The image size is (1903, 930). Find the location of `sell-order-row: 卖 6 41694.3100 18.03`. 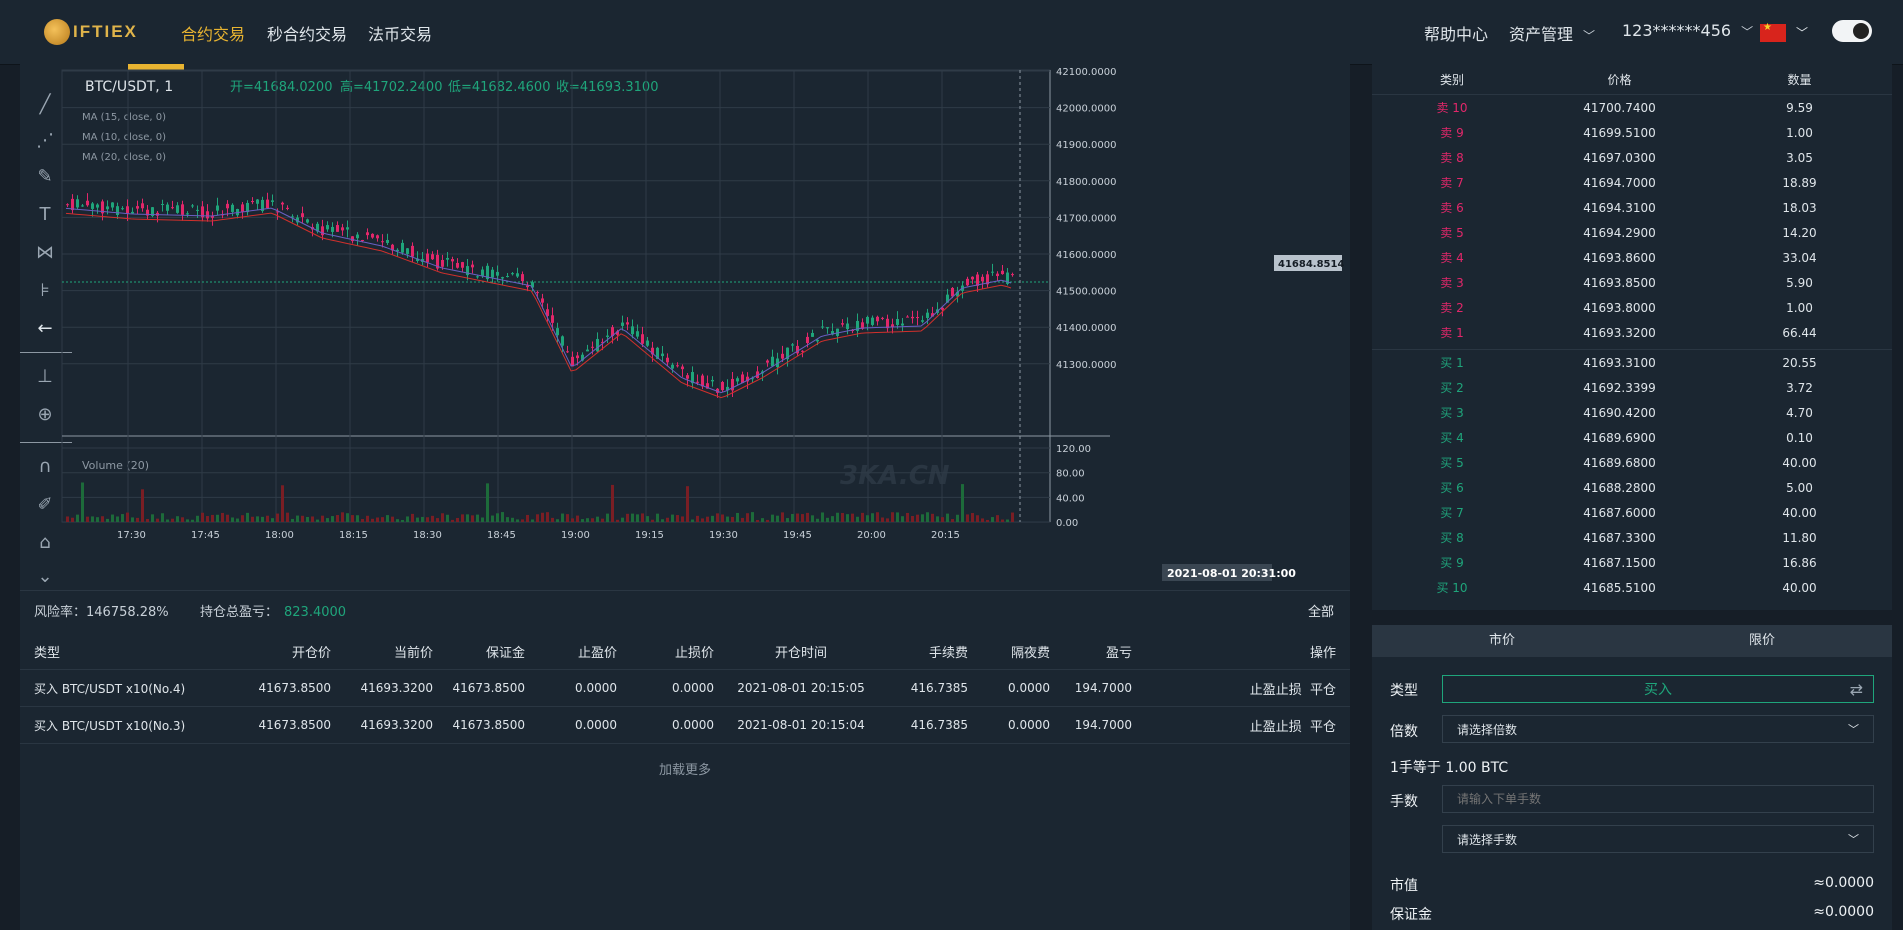

sell-order-row: 卖 6 41694.3100 18.03 is located at coordinates (1632, 207).